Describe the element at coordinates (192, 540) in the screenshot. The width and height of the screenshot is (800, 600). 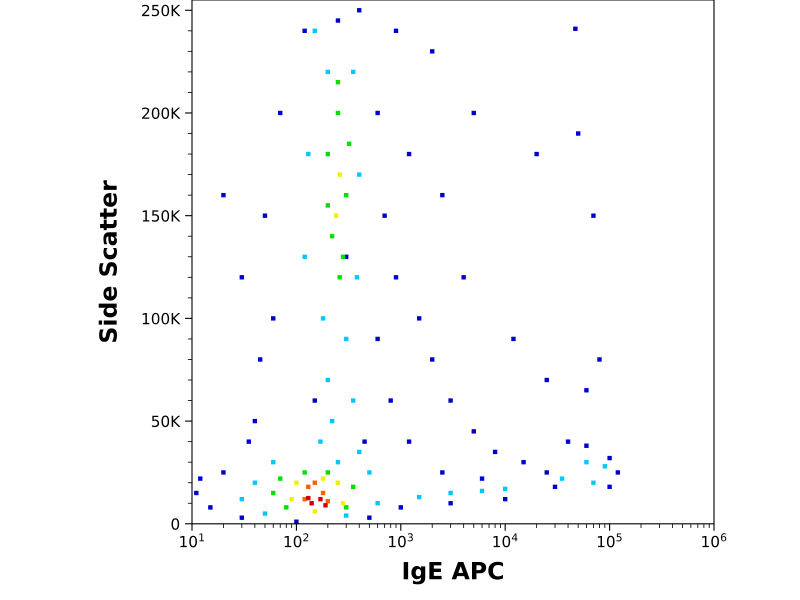
I see `x-tick-label: 10$^{1}$` at that location.